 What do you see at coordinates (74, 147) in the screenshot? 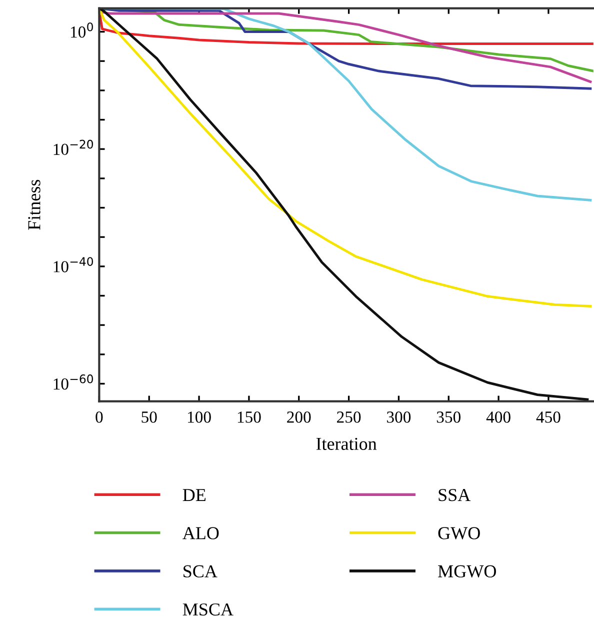
I see `y-tick-label: 10$^{−20}$` at bounding box center [74, 147].